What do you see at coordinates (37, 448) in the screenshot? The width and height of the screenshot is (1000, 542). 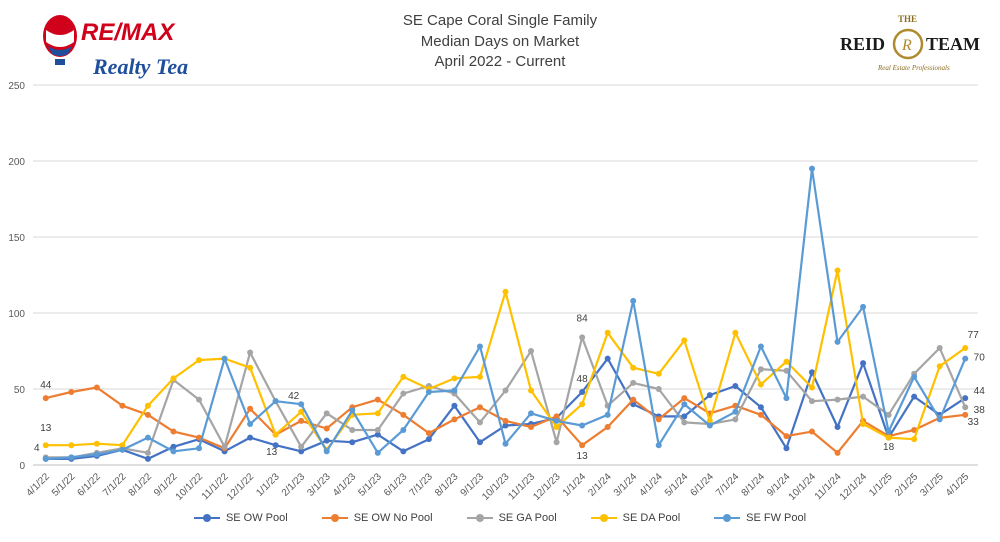 I see `data-label: 4` at bounding box center [37, 448].